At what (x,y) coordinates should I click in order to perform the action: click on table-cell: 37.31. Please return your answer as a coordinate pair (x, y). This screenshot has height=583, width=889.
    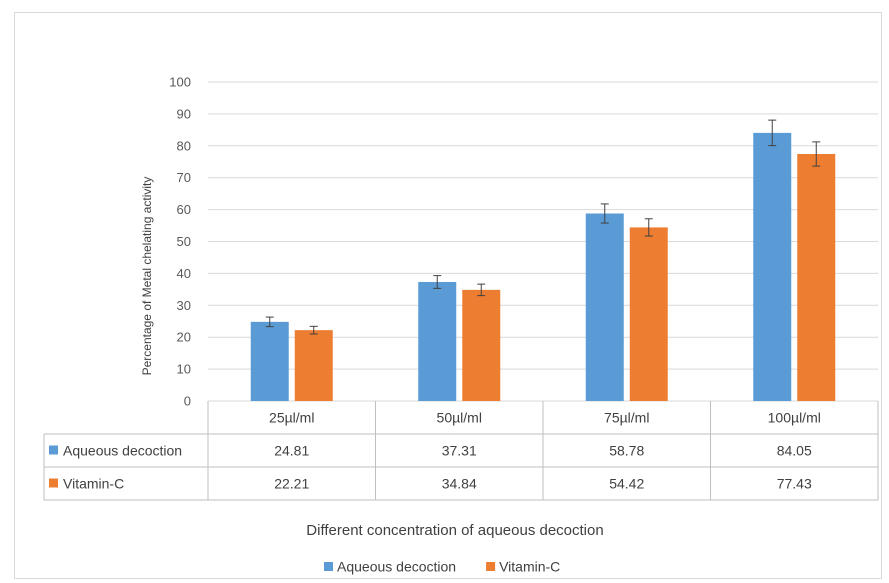
    Looking at the image, I should click on (459, 451).